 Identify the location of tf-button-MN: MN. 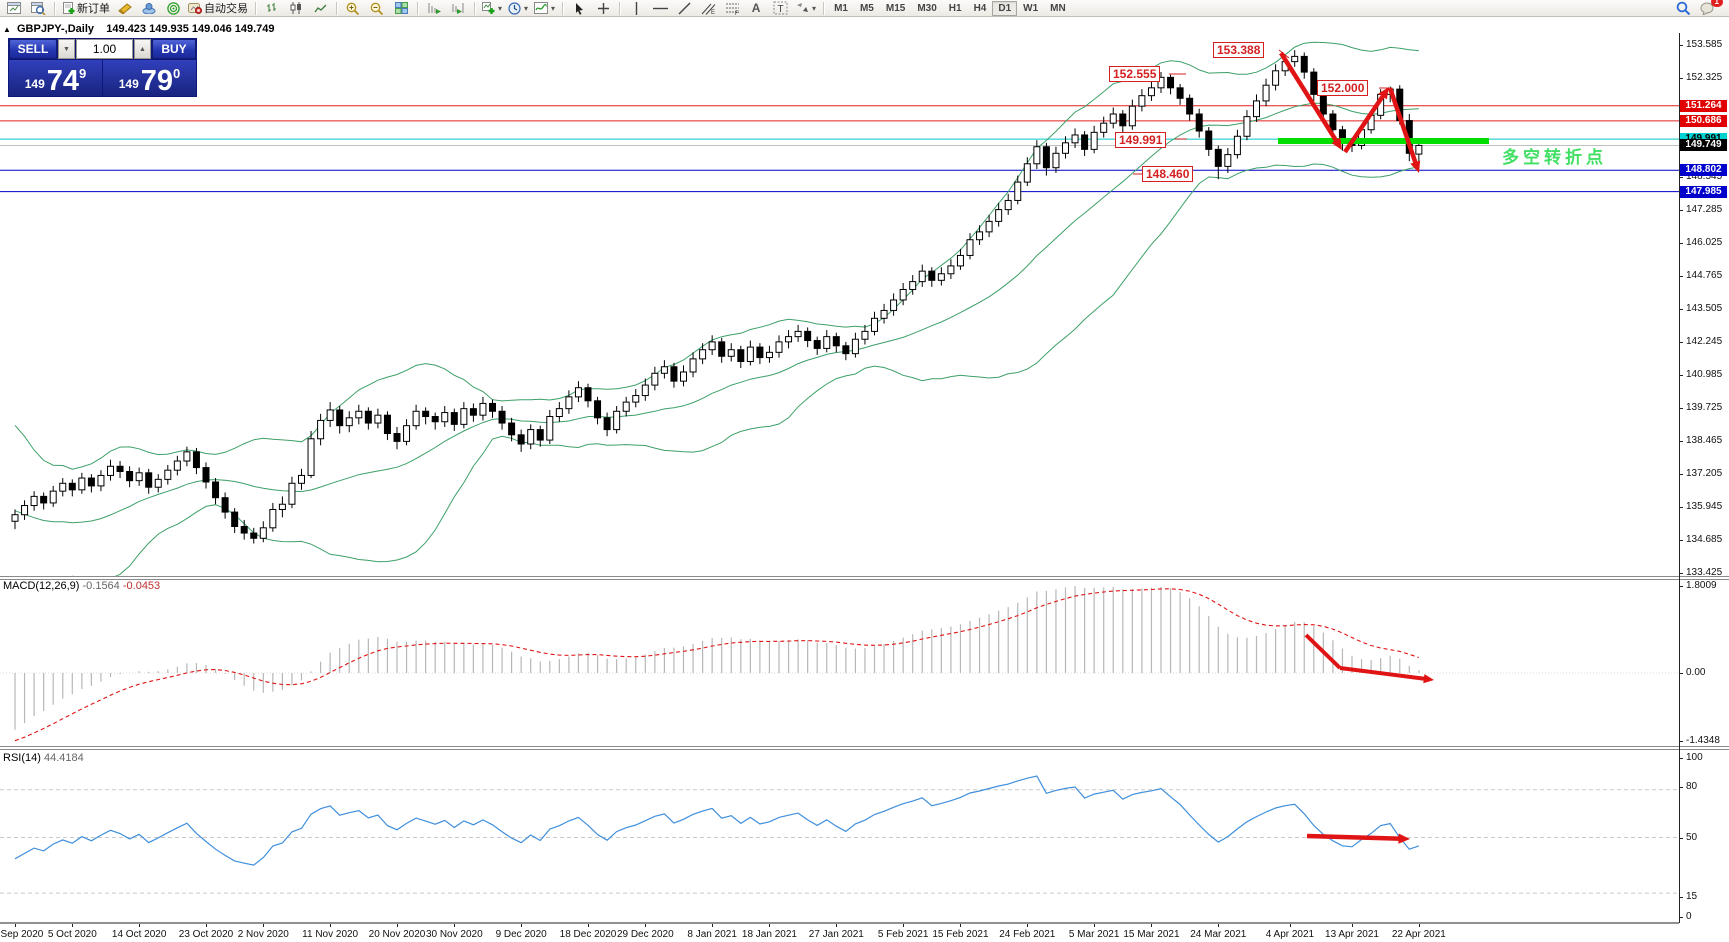
(1058, 8).